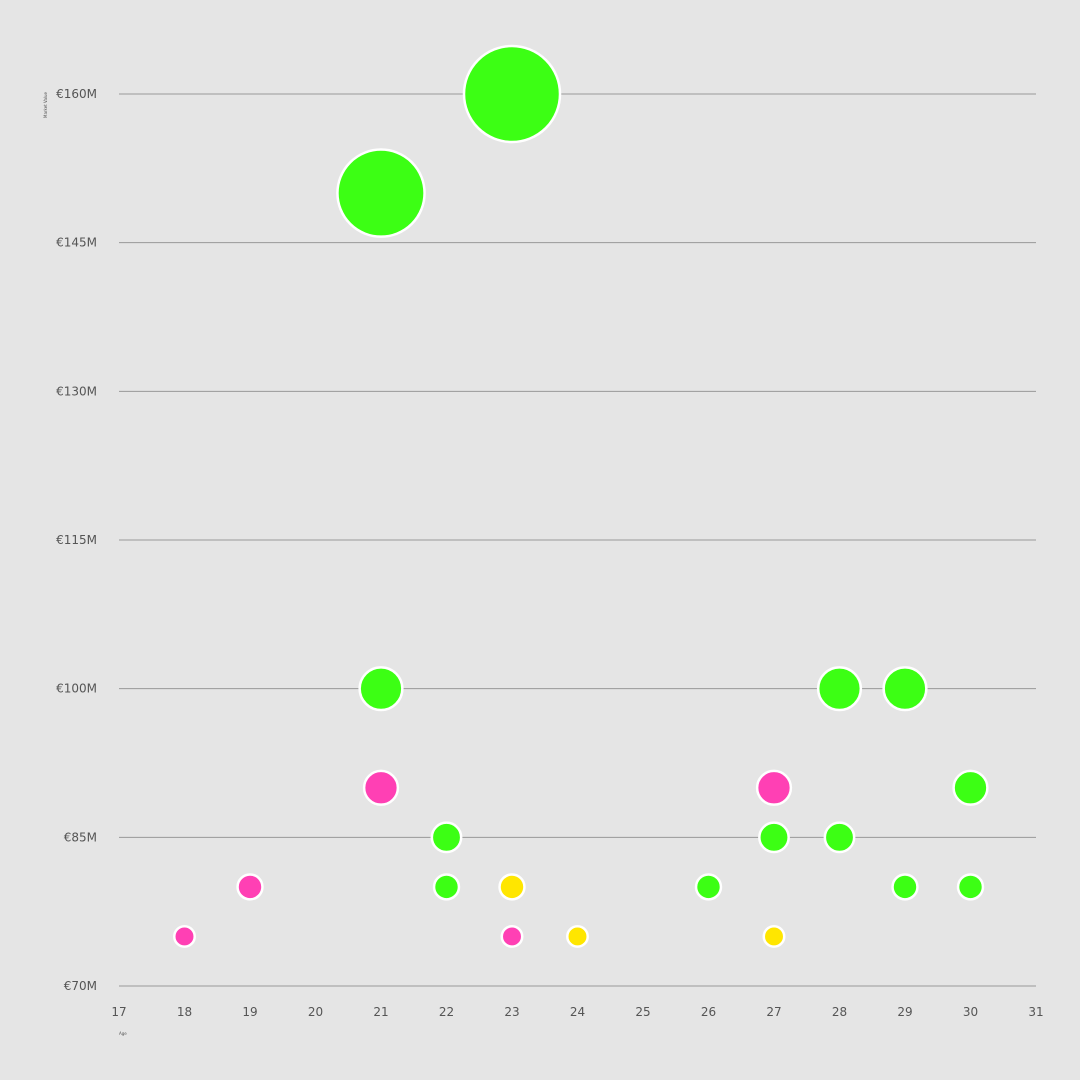 The image size is (1080, 1080). What do you see at coordinates (80, 986) in the screenshot?
I see `y-tick-label: €70M` at bounding box center [80, 986].